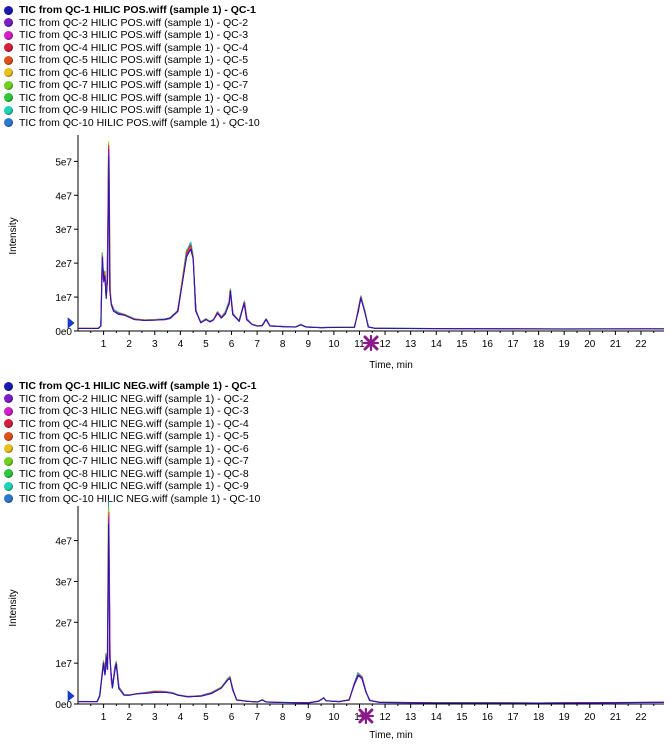  Describe the element at coordinates (63, 298) in the screenshot. I see `y-tick-label: 1e7` at that location.